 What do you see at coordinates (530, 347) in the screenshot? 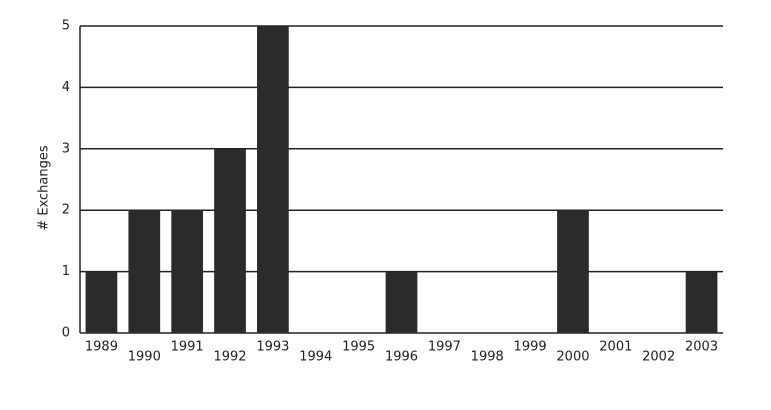
I see `x-tick-label: 1999` at bounding box center [530, 347].